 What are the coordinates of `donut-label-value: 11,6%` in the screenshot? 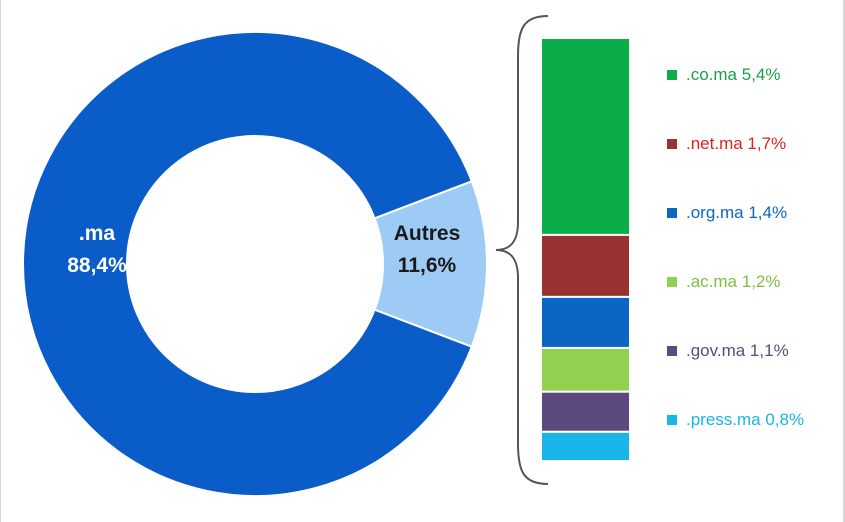 It's located at (427, 265).